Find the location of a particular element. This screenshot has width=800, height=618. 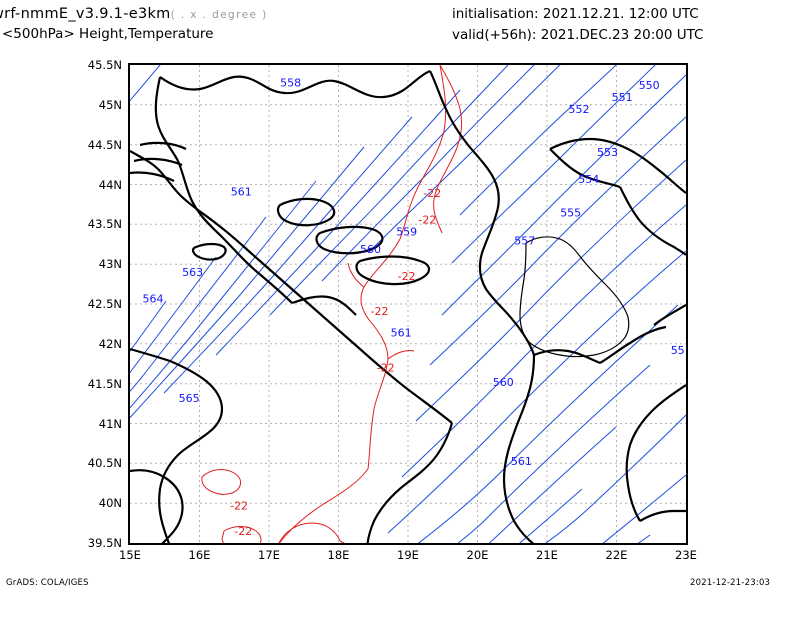

valid-time-label: valid(+56h): 2021.DEC.23 20:00 UTC is located at coordinates (578, 35).